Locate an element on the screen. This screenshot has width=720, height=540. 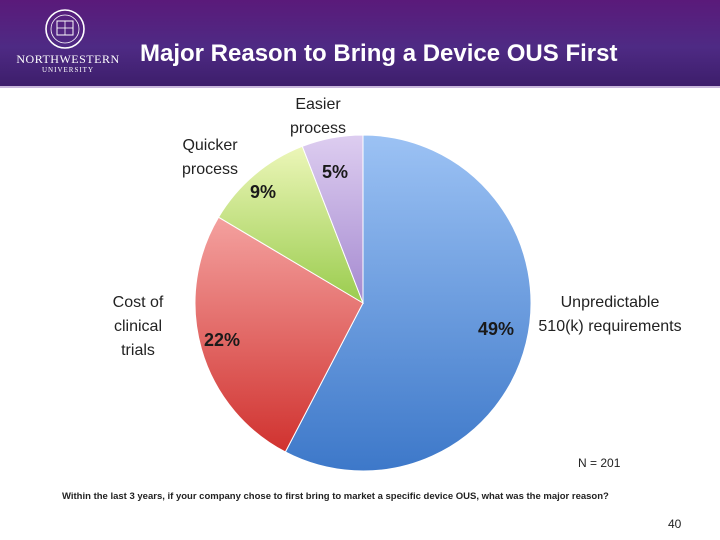
northwestern-logo: NORTHWESTERN UNIVERSITY is located at coordinates (68, 43).